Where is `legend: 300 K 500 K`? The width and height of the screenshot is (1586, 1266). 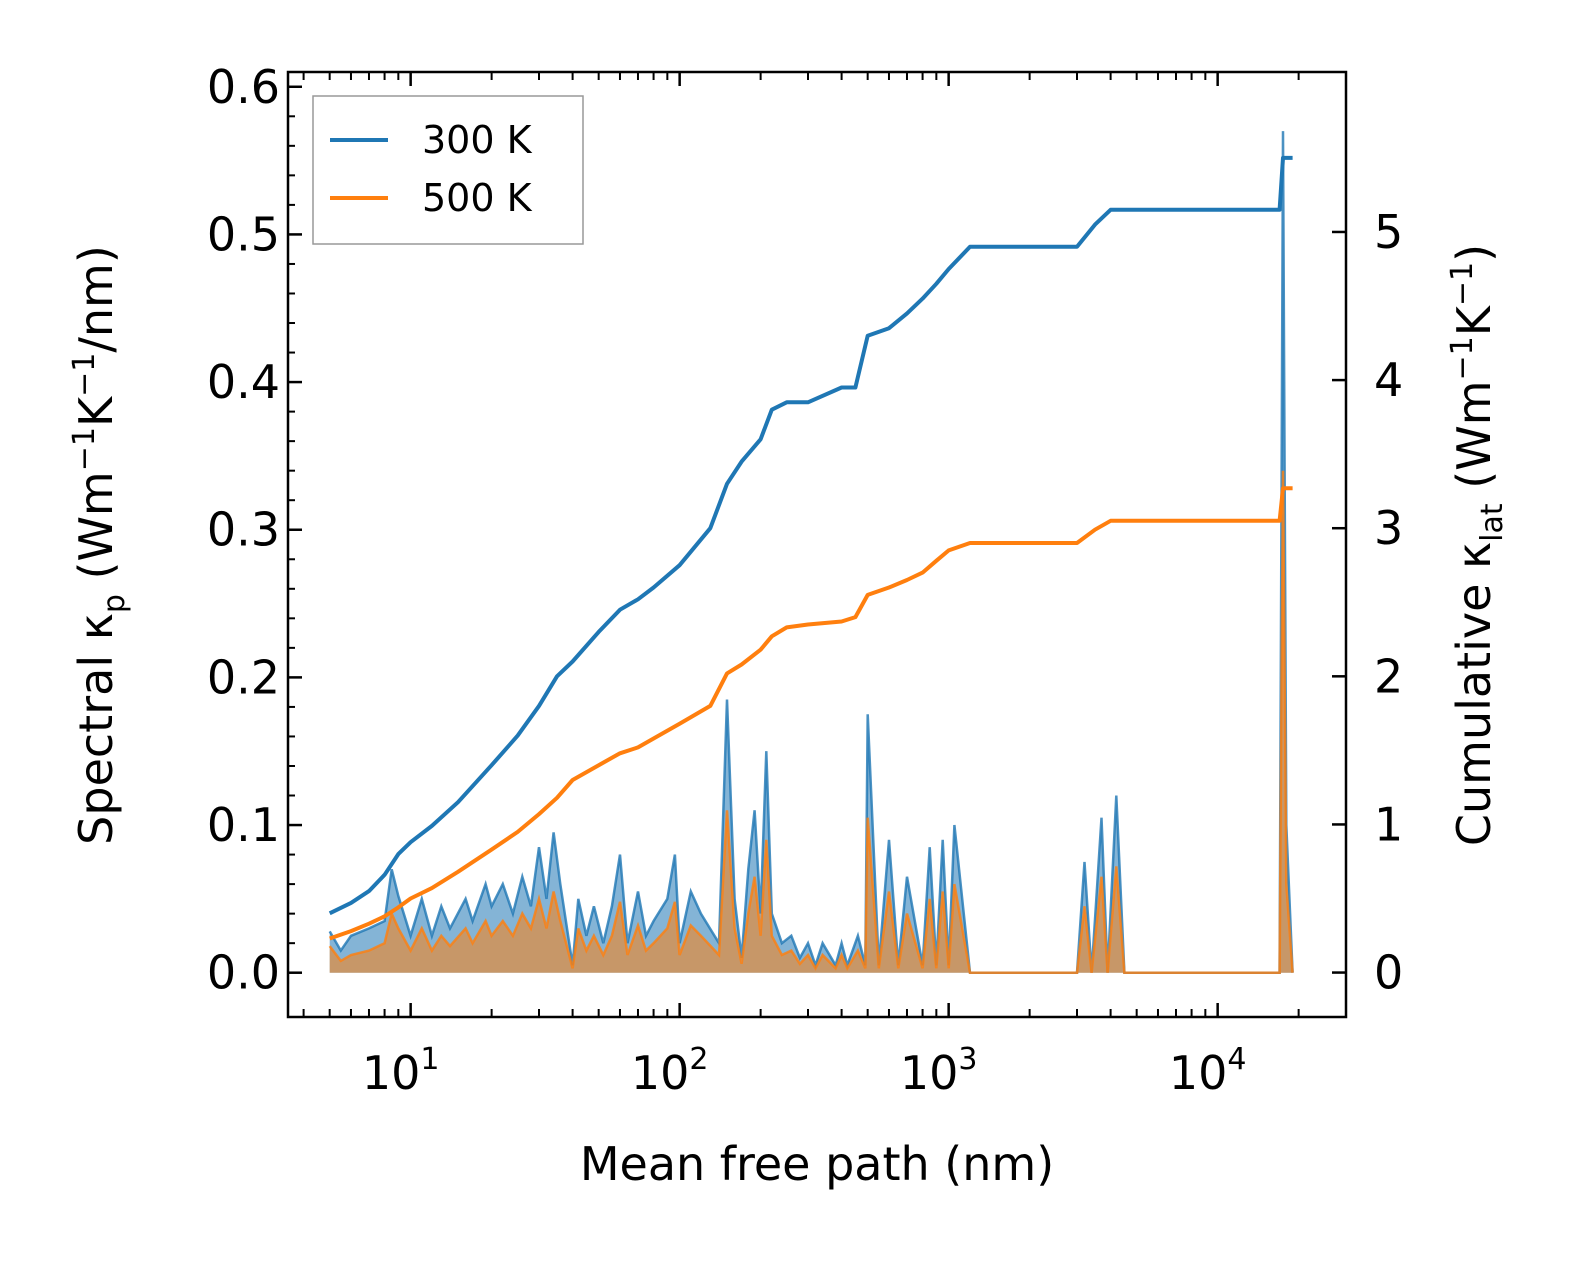 legend: 300 K 500 K is located at coordinates (448, 170).